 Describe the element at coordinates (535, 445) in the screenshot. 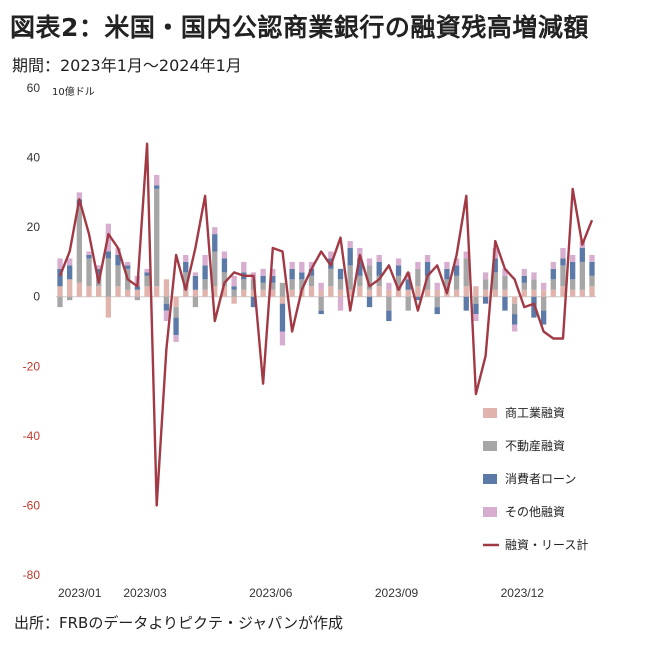

I see `legend-label: 不動産融資` at that location.